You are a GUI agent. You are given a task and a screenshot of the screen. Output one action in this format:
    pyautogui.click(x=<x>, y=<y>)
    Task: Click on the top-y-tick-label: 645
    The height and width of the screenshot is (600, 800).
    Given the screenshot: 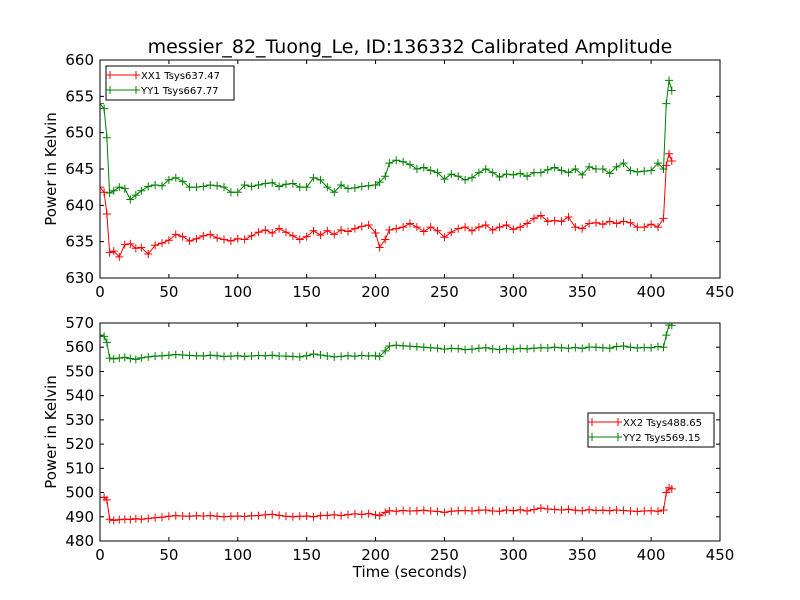 What is the action you would take?
    pyautogui.click(x=79, y=169)
    